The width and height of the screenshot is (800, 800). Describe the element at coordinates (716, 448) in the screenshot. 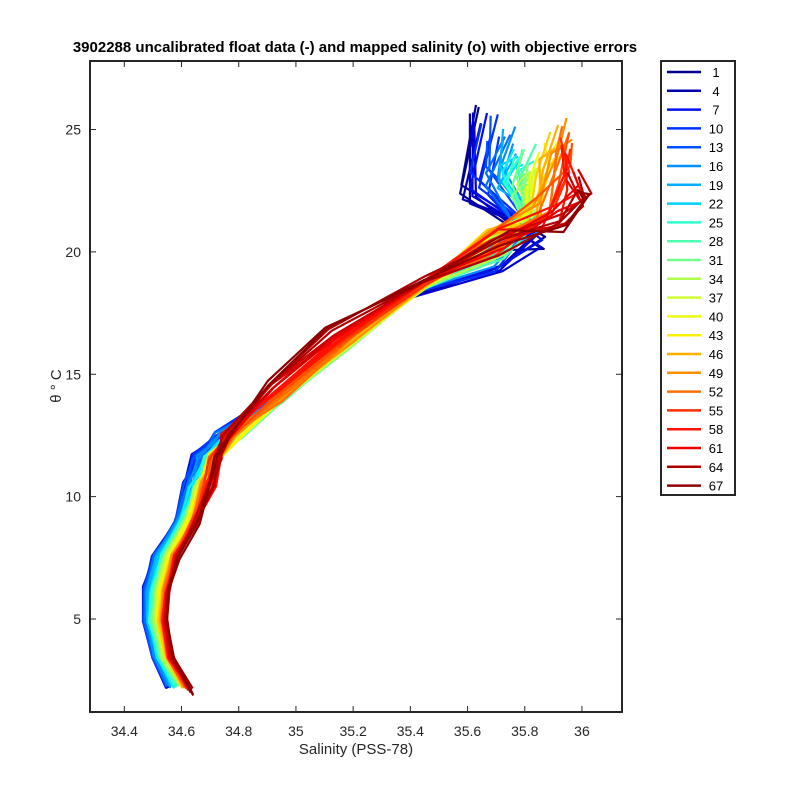

I see `legend-label: 61` at that location.